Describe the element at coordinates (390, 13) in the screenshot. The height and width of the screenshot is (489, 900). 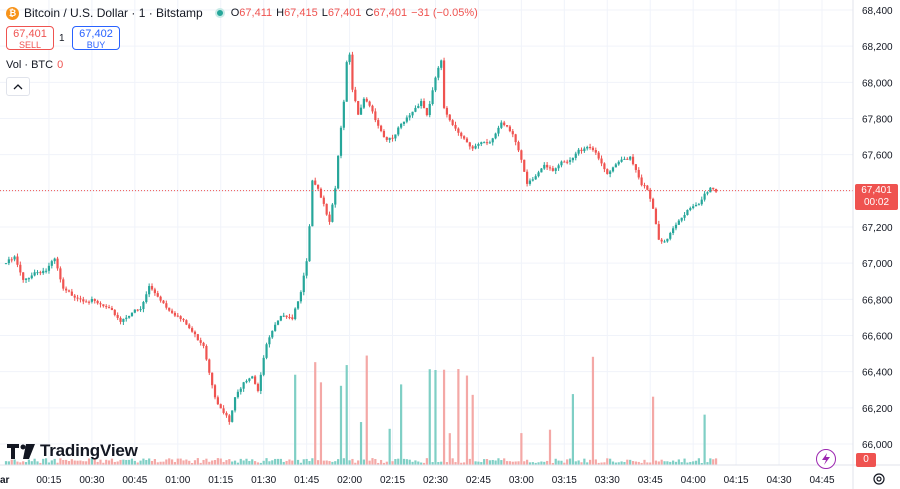
I see `ohlc-close: 67,401` at that location.